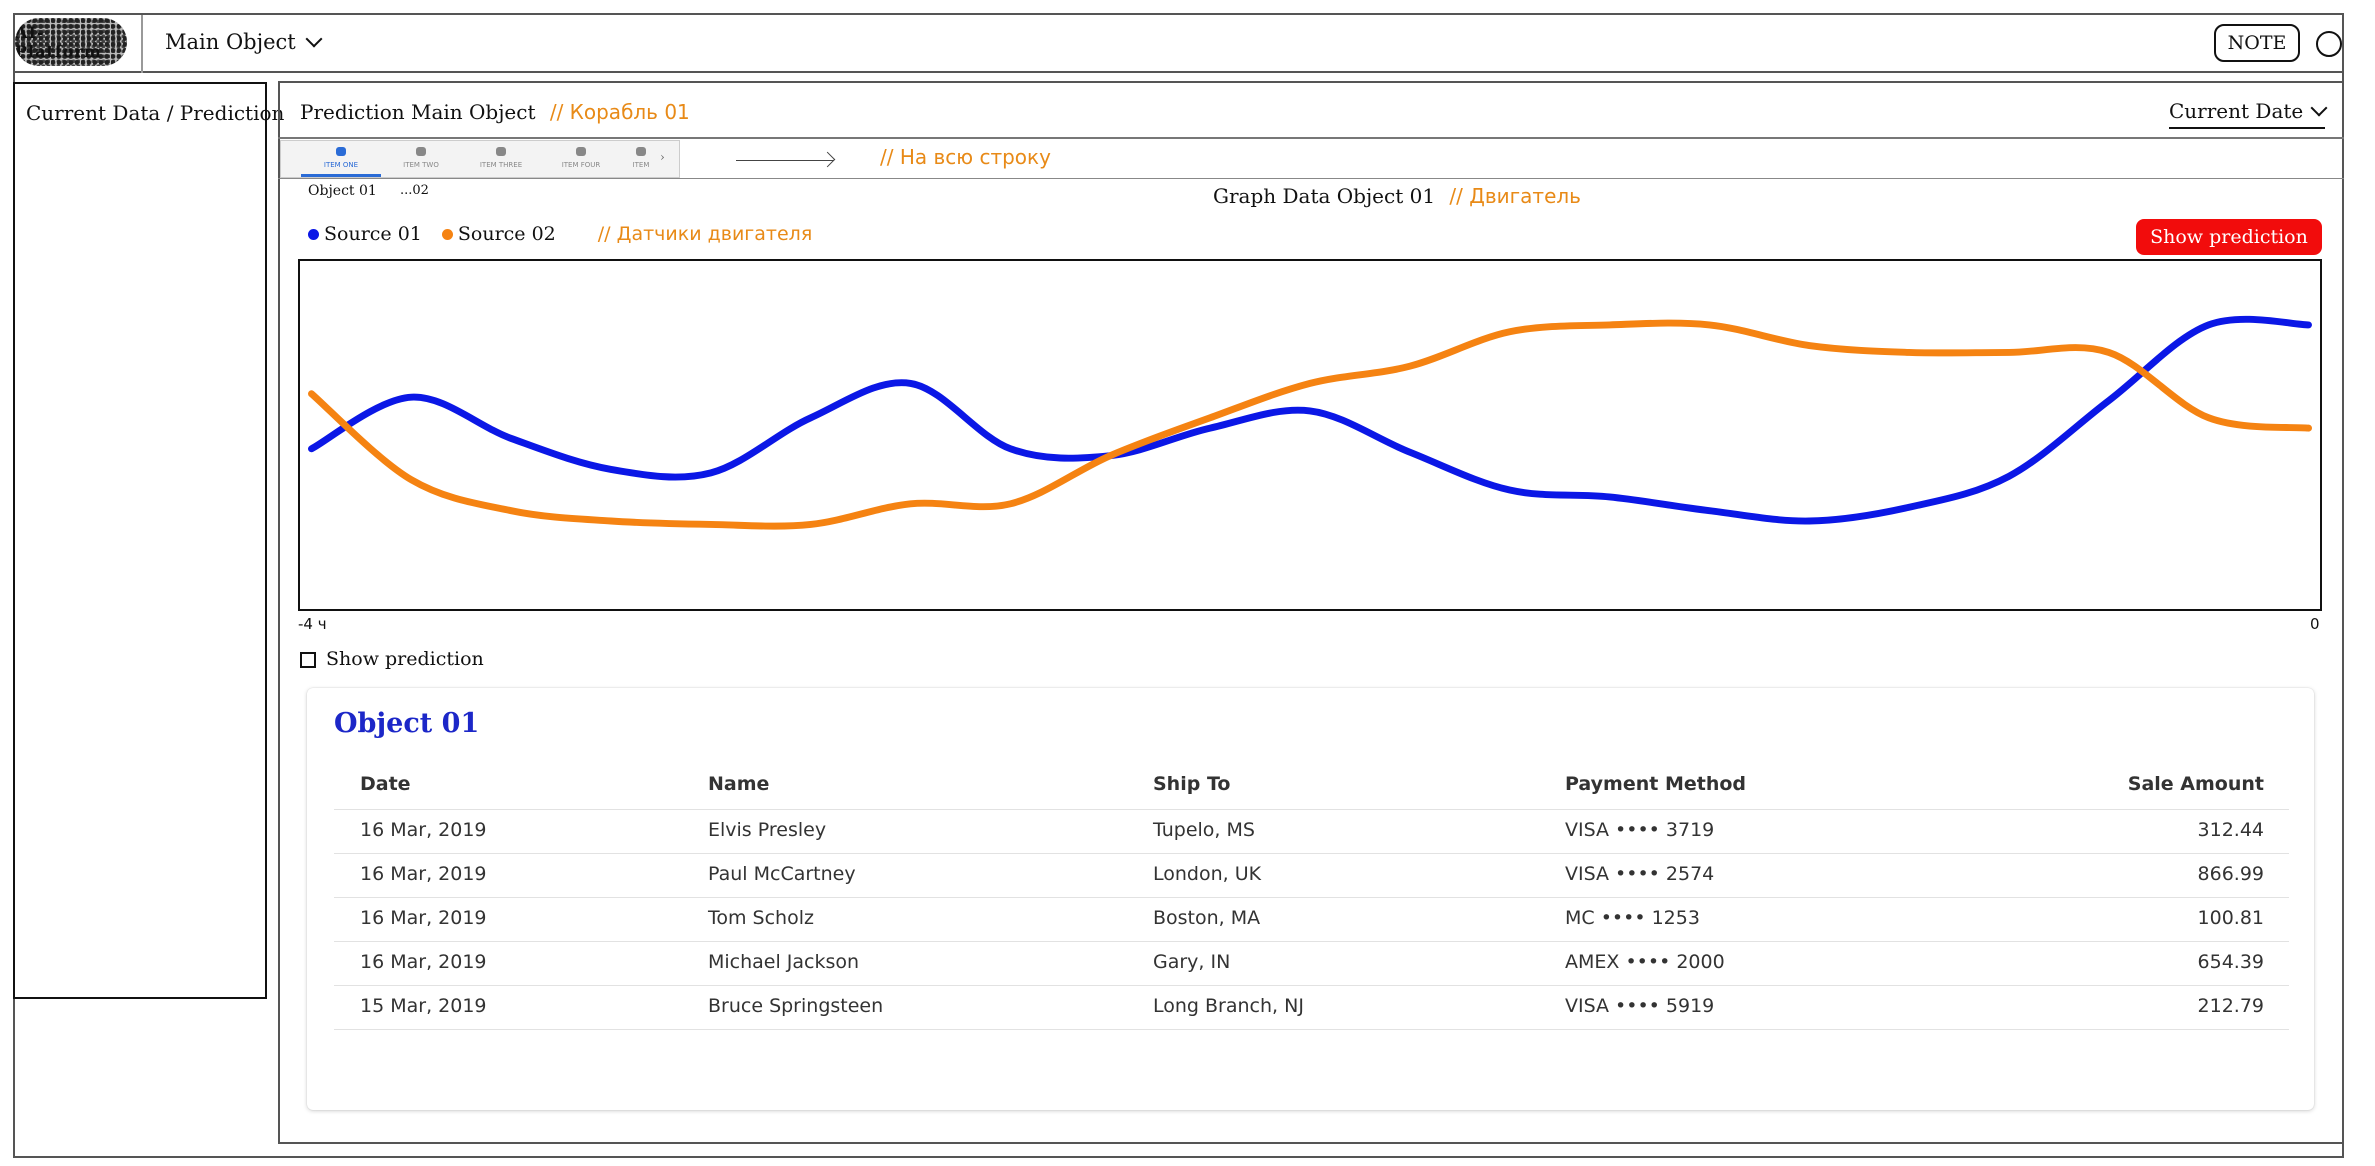 The image size is (2375, 1166). I want to click on column-header-ship-to: Ship To, so click(1192, 784).